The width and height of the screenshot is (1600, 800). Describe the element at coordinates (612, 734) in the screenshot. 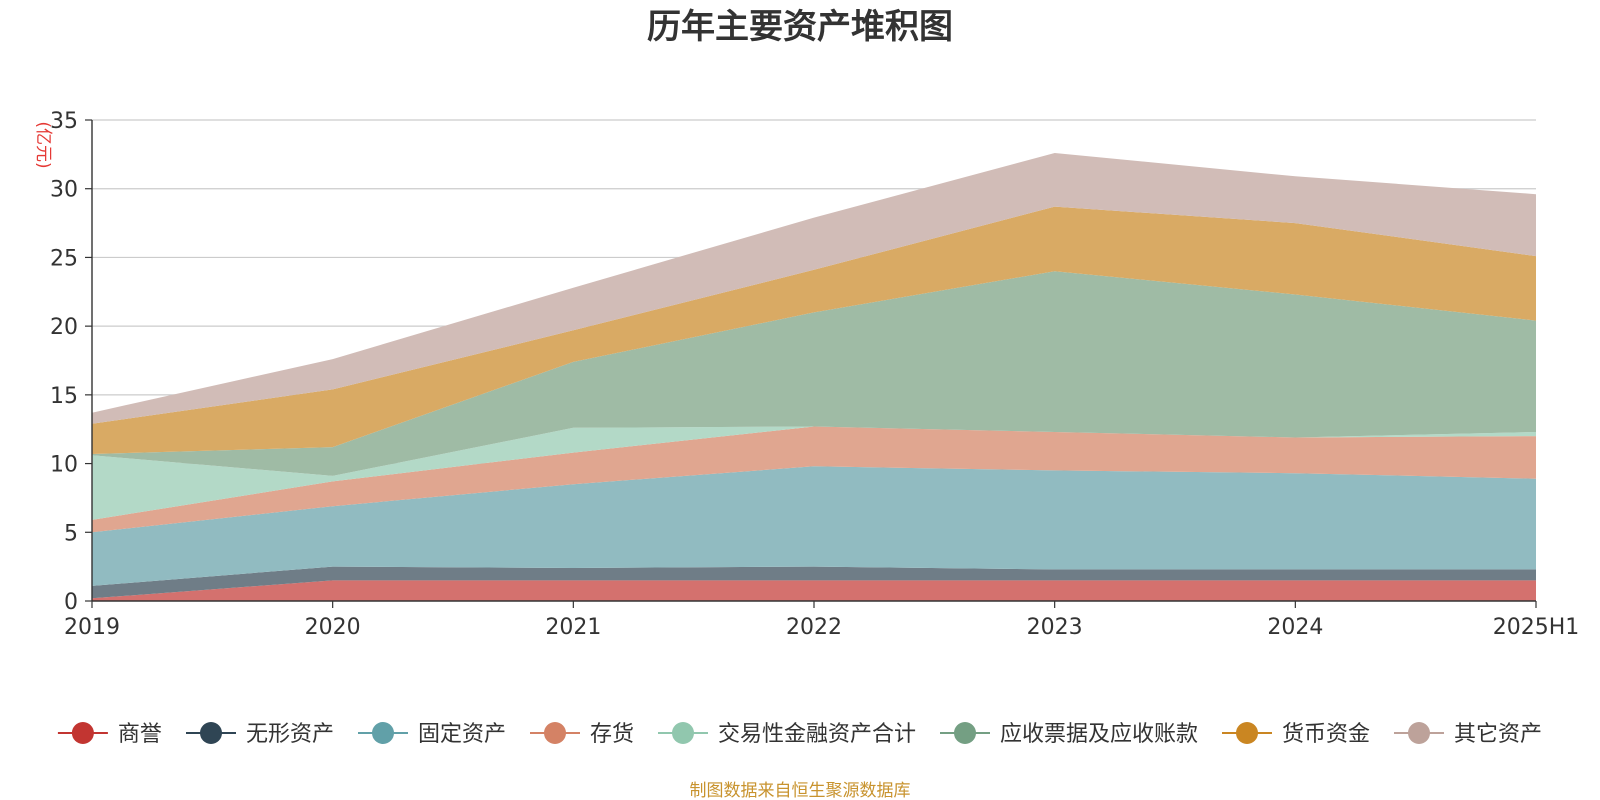

I see `legend-label: 存货` at that location.